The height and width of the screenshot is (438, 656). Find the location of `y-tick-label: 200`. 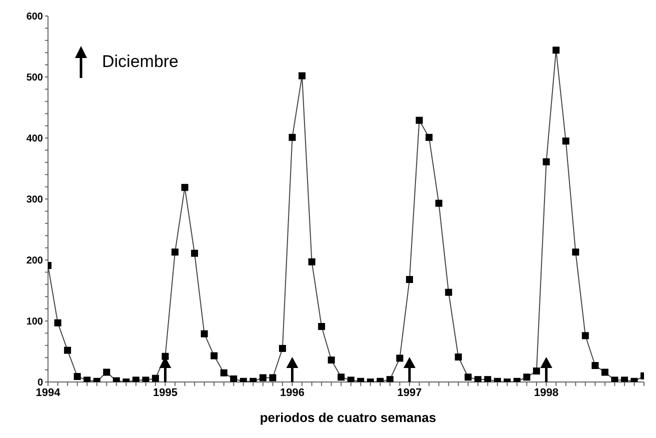

y-tick-label: 200 is located at coordinates (35, 261).